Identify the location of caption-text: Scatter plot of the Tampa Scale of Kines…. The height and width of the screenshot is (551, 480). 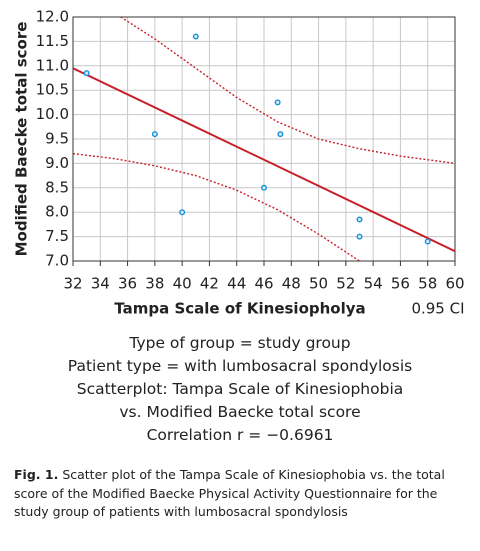
(229, 493).